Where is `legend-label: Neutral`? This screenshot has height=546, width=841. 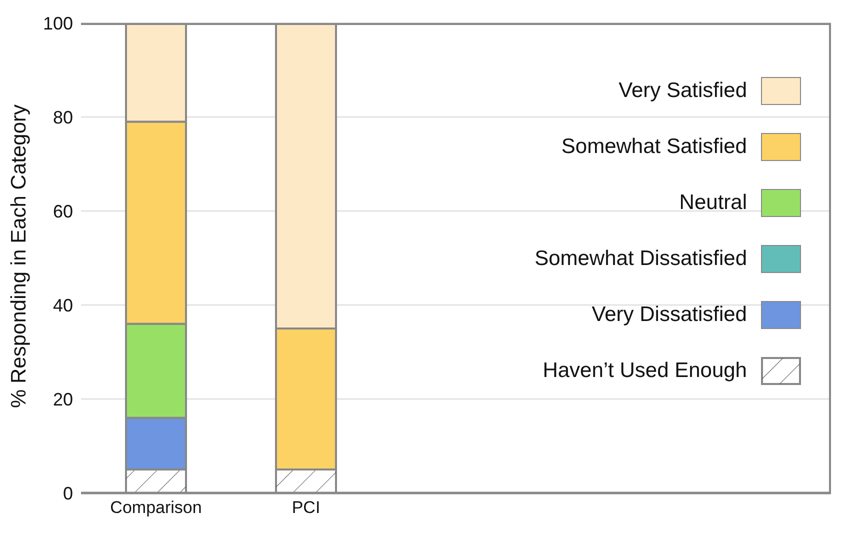
legend-label: Neutral is located at coordinates (713, 203).